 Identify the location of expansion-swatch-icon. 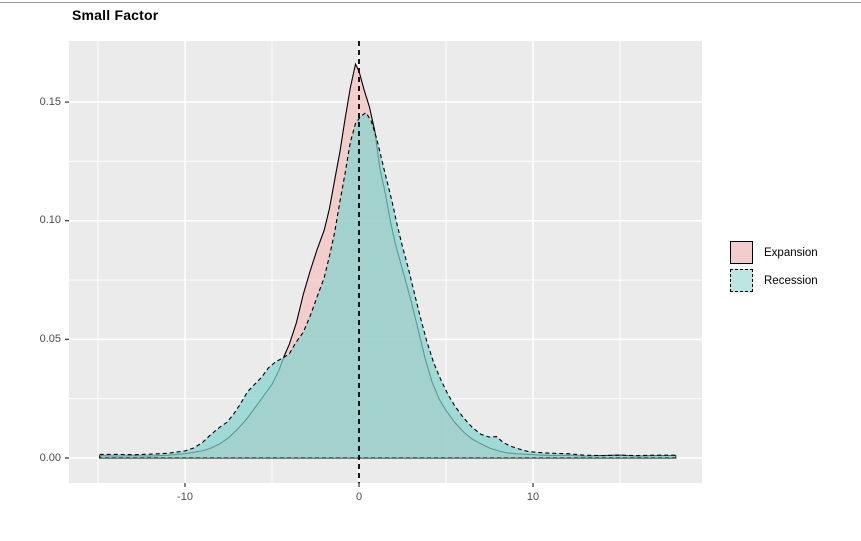
(741, 252).